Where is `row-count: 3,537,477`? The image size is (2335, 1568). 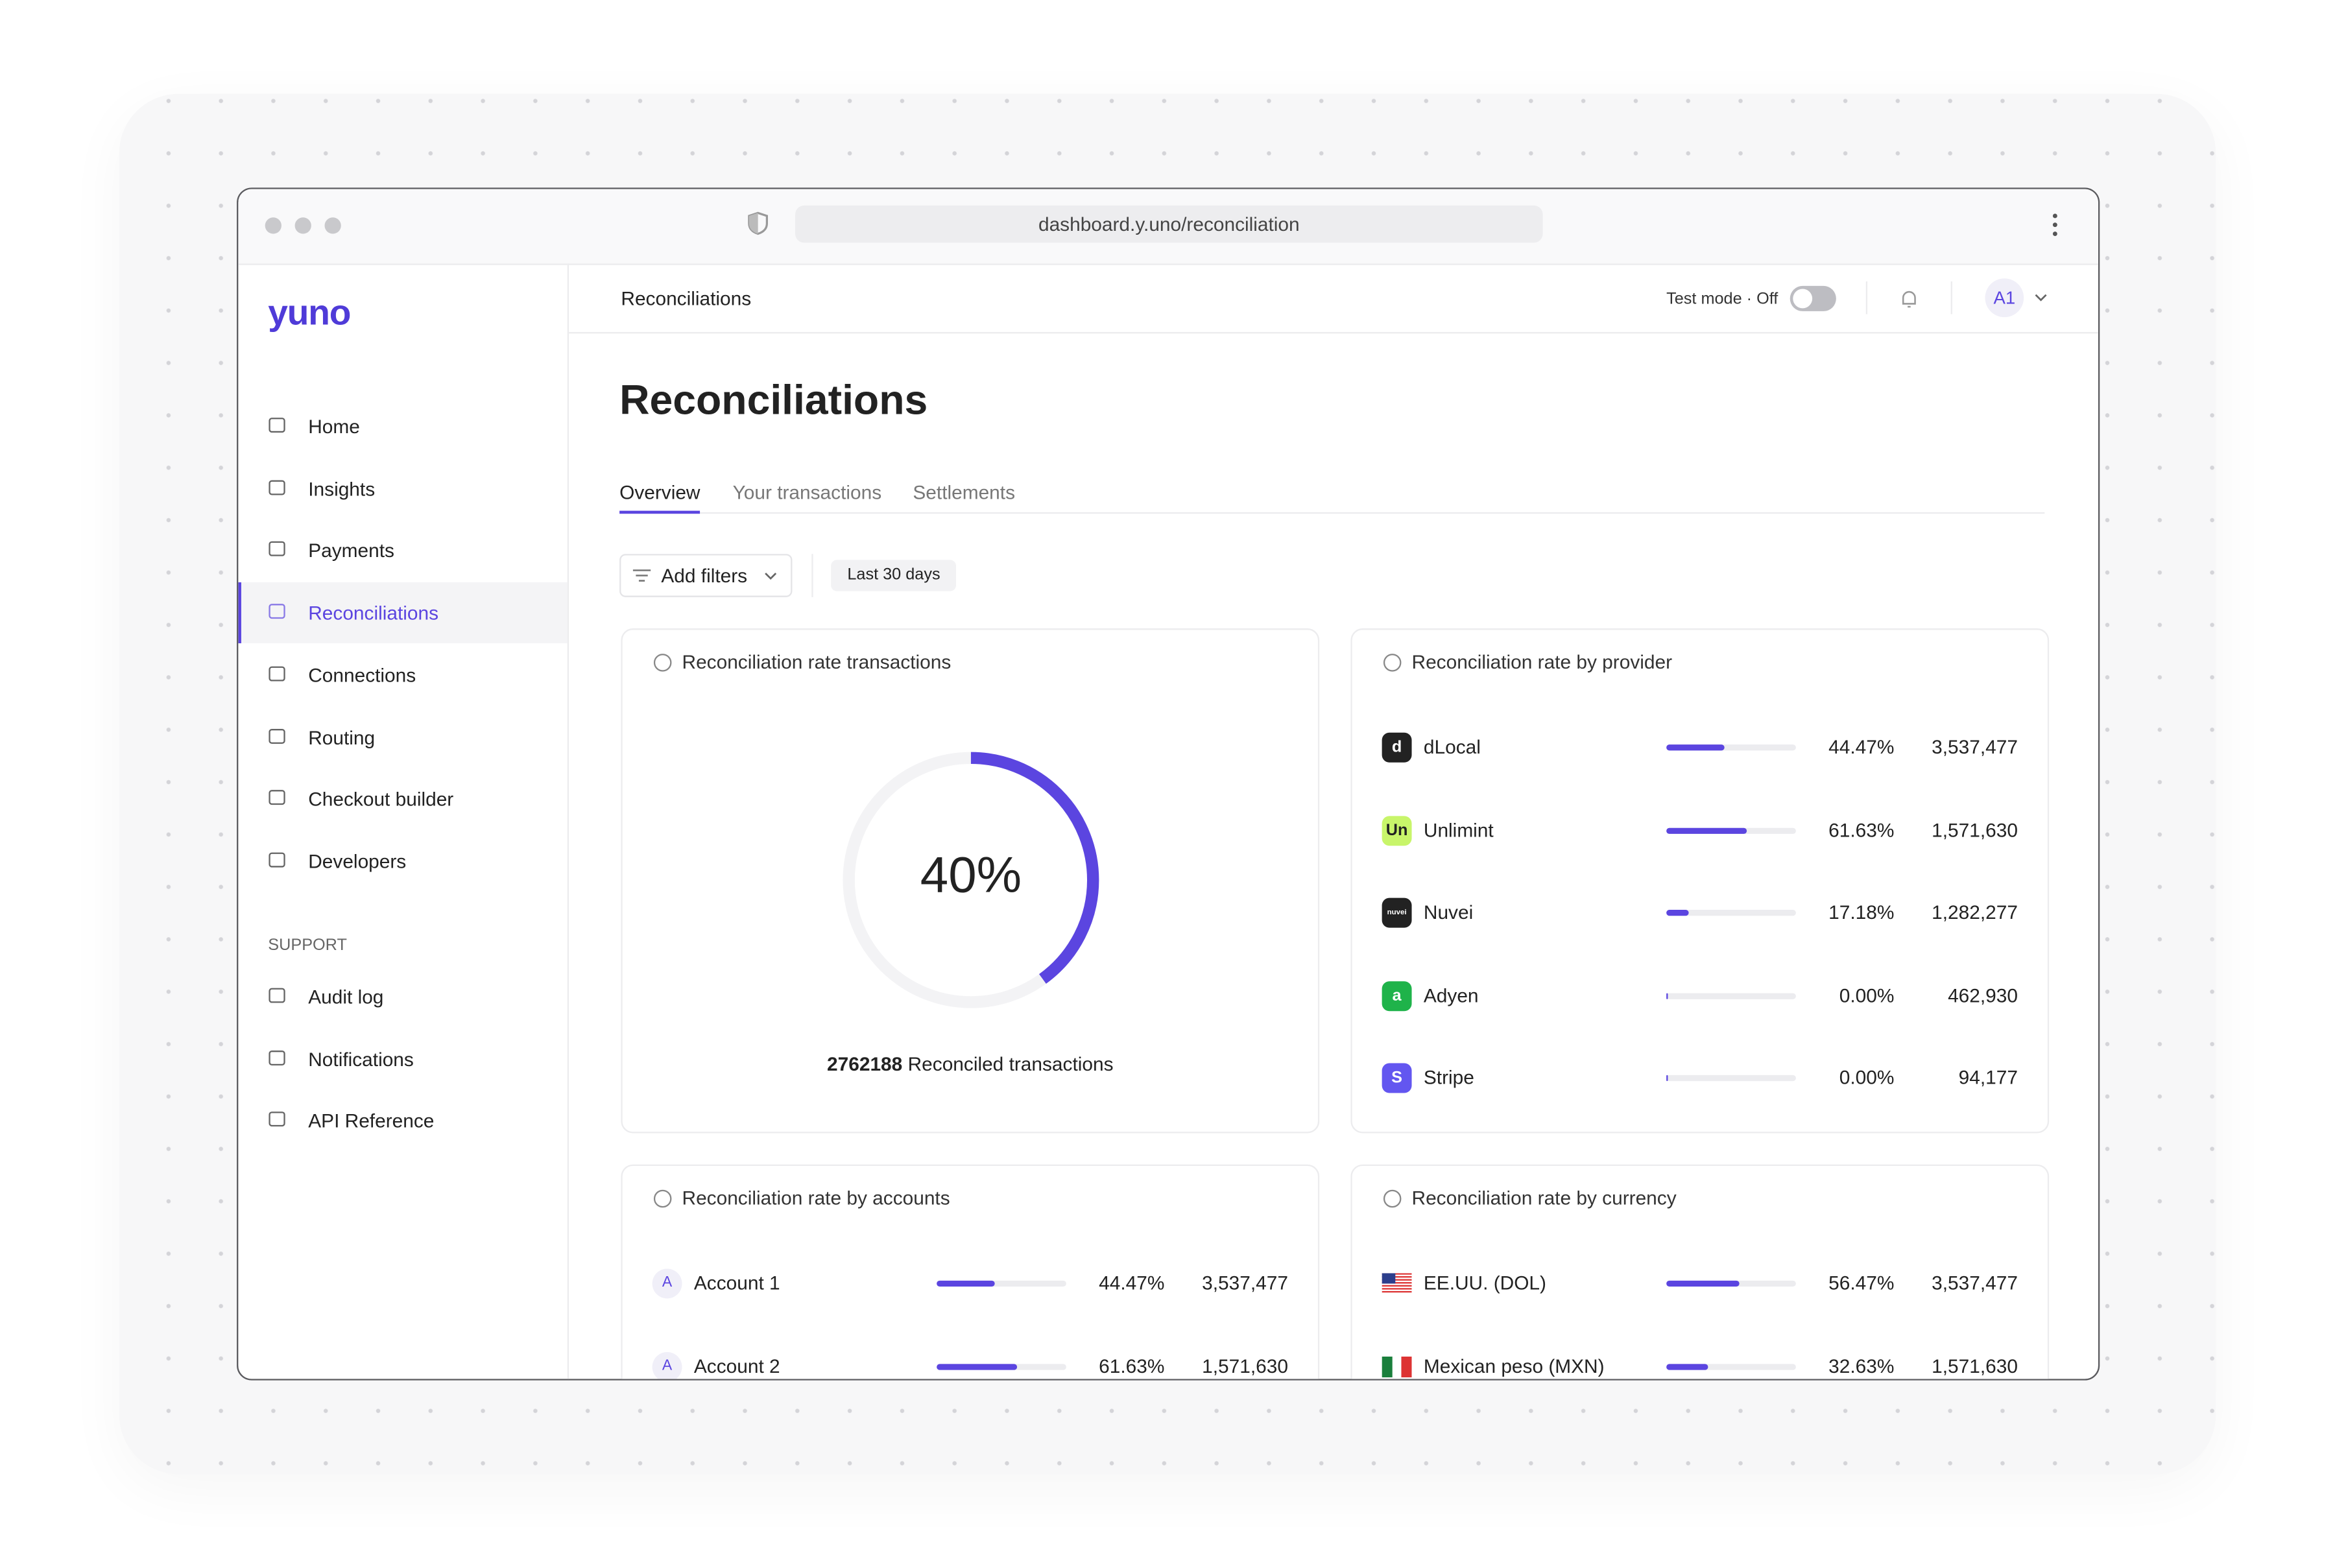
row-count: 3,537,477 is located at coordinates (1975, 746).